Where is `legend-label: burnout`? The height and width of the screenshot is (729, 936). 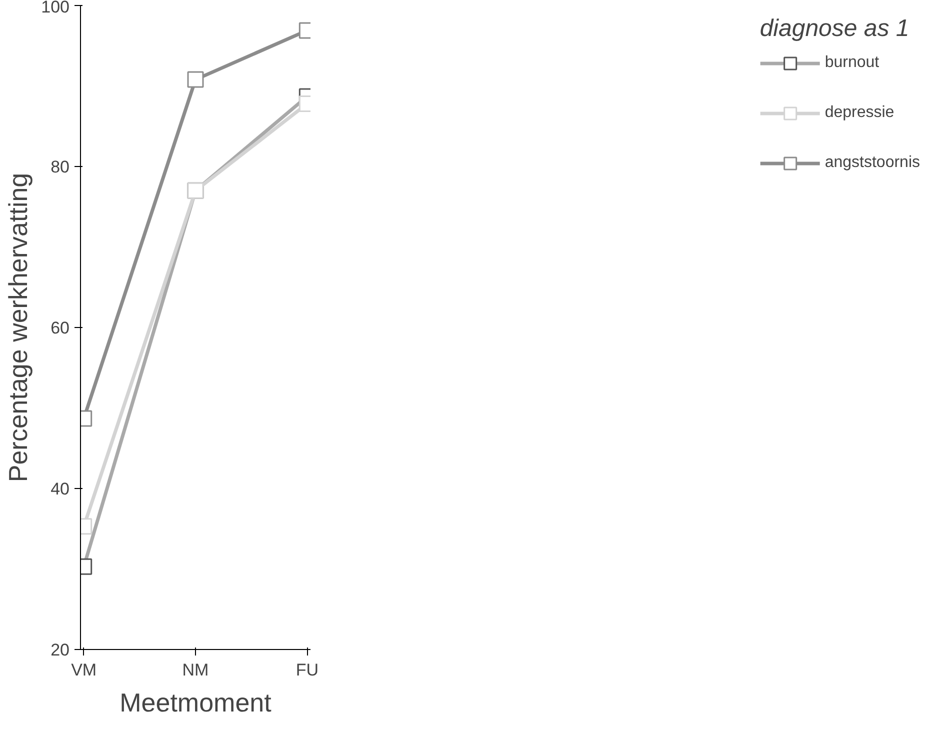 legend-label: burnout is located at coordinates (852, 63).